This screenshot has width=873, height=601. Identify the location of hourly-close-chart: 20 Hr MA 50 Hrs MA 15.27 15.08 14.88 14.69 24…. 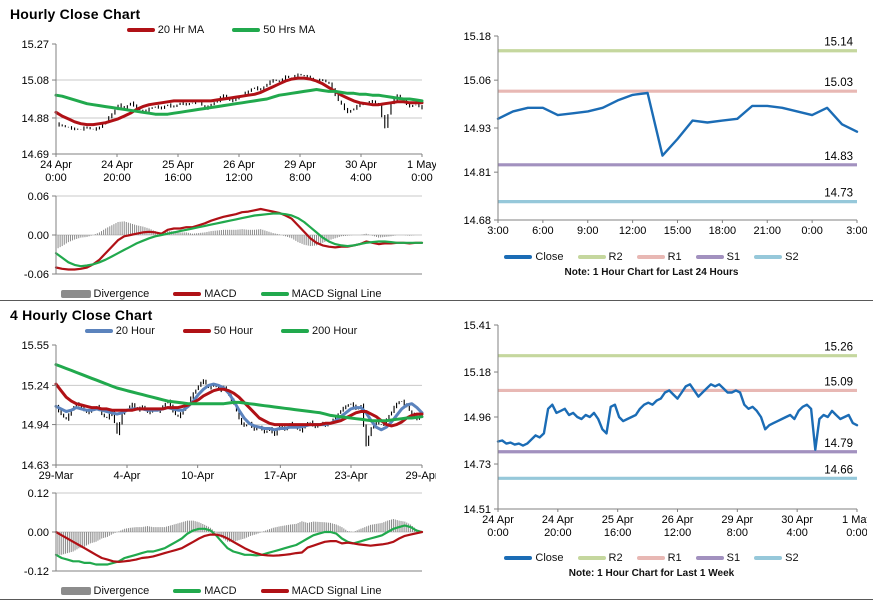
(221, 106).